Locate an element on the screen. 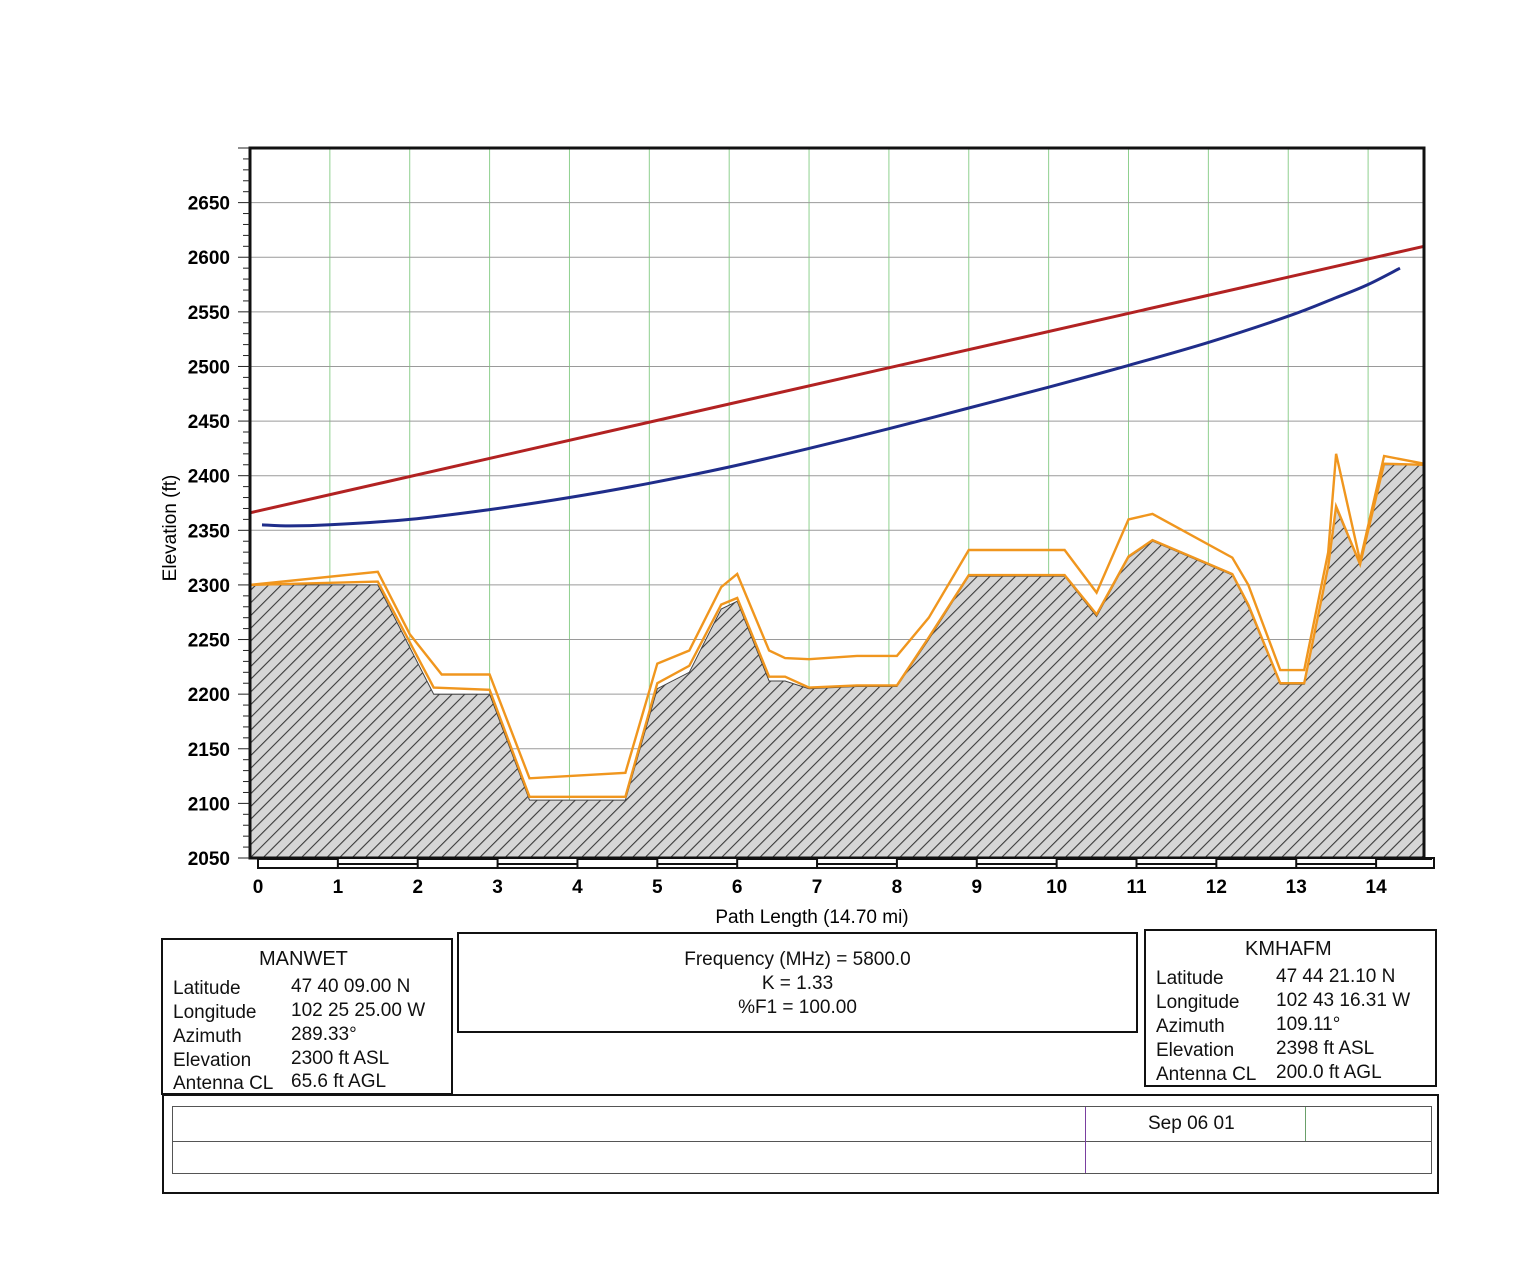 This screenshot has width=1525, height=1275. site-left-value-latitude: 47 40 09.00 N is located at coordinates (351, 986).